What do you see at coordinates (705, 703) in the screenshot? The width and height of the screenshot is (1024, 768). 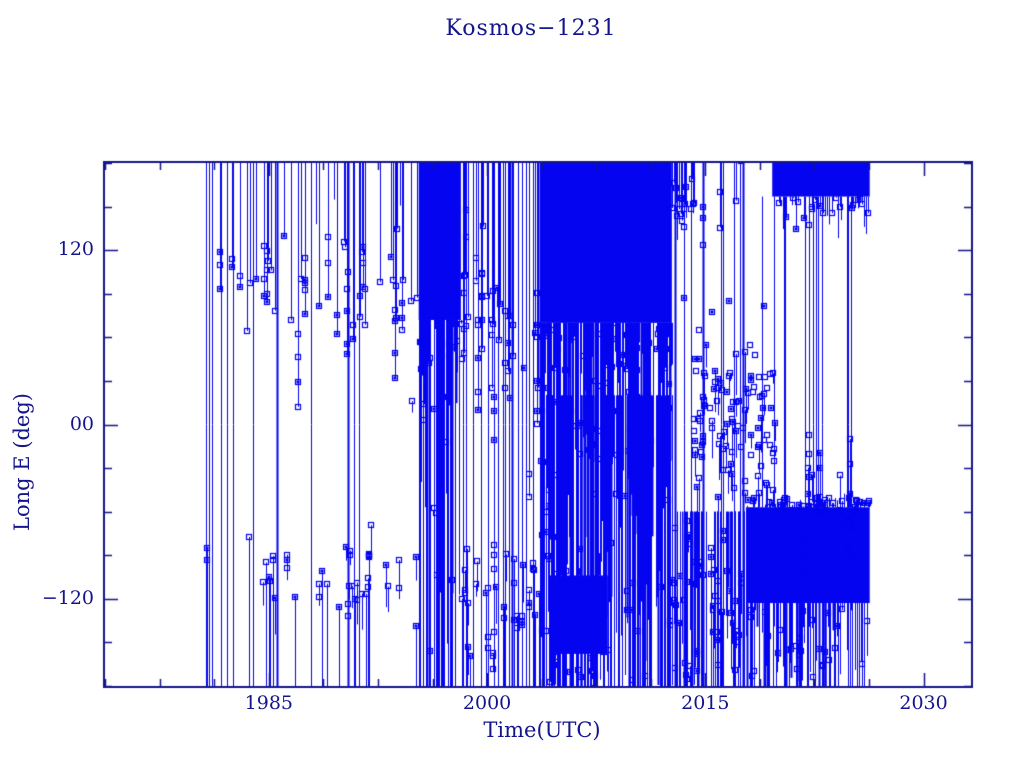 I see `x-tick-label: 2015` at bounding box center [705, 703].